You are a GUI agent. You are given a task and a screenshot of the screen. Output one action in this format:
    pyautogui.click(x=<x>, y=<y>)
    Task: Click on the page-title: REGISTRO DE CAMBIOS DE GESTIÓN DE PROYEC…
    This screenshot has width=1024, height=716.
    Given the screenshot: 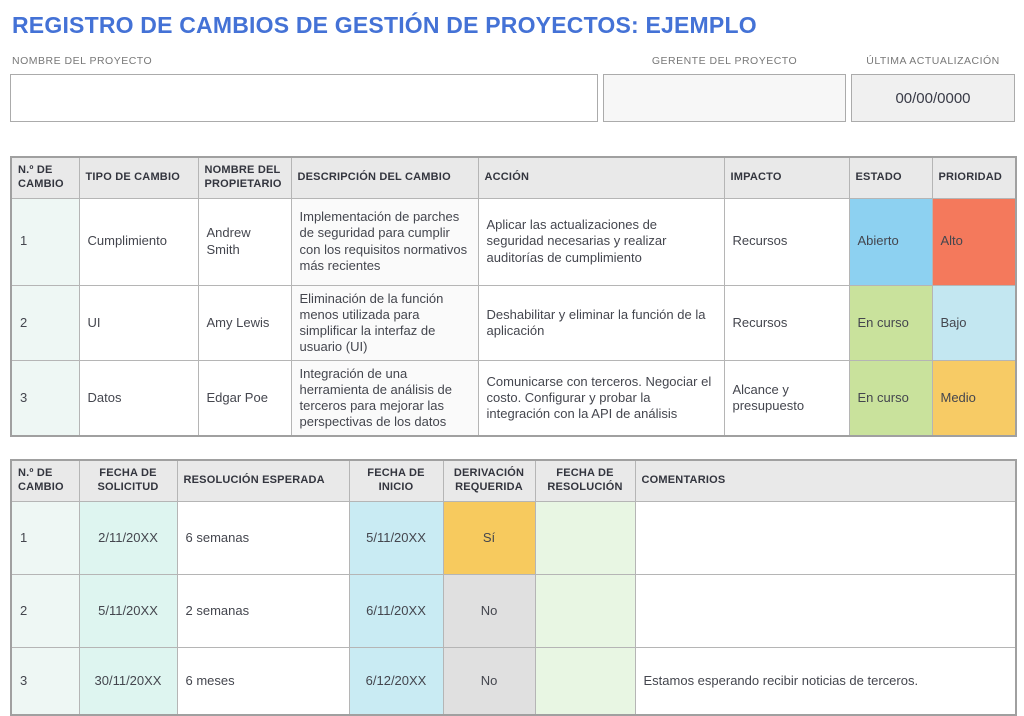 What is the action you would take?
    pyautogui.click(x=384, y=25)
    